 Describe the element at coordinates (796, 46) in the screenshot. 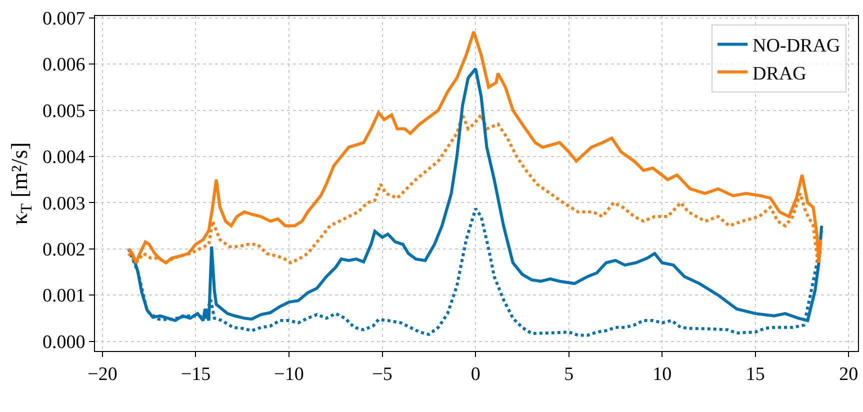

I see `legend-label: NO-DRAG` at that location.